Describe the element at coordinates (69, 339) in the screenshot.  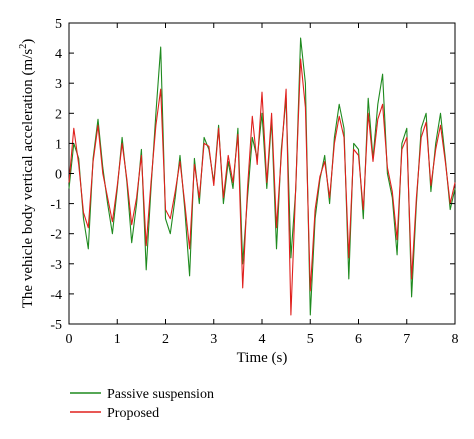
I see `x-tick-label: 0` at that location.